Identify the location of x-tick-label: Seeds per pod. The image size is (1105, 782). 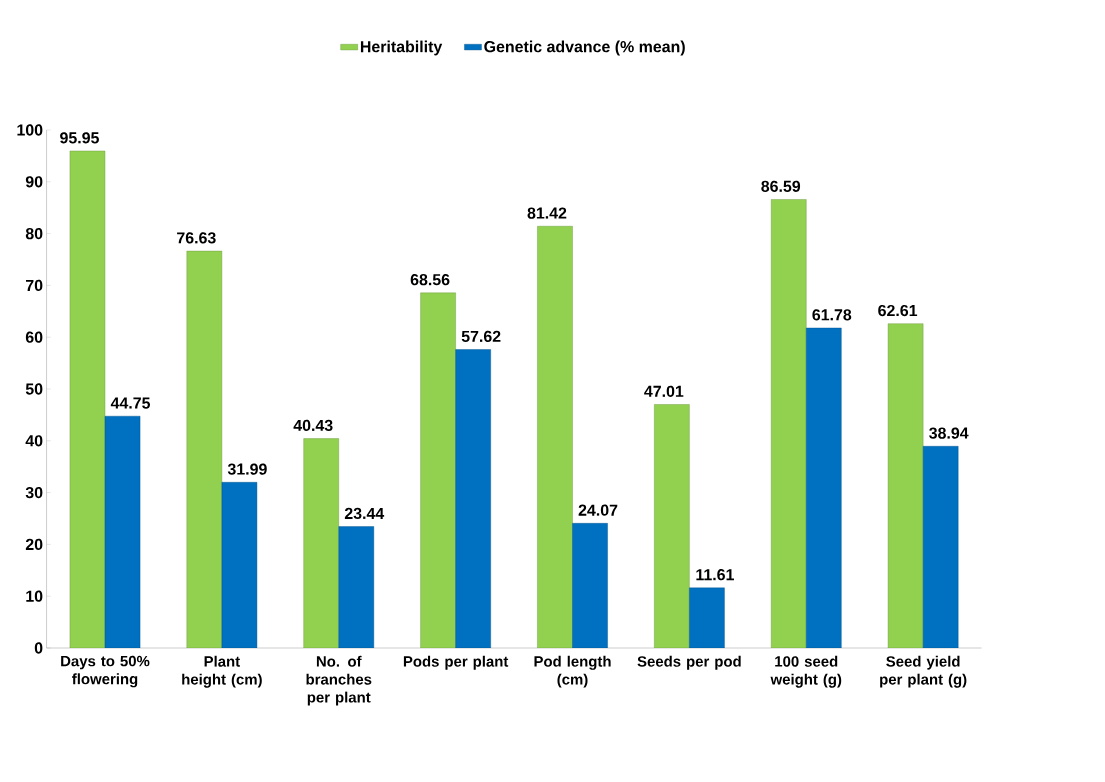
(689, 662).